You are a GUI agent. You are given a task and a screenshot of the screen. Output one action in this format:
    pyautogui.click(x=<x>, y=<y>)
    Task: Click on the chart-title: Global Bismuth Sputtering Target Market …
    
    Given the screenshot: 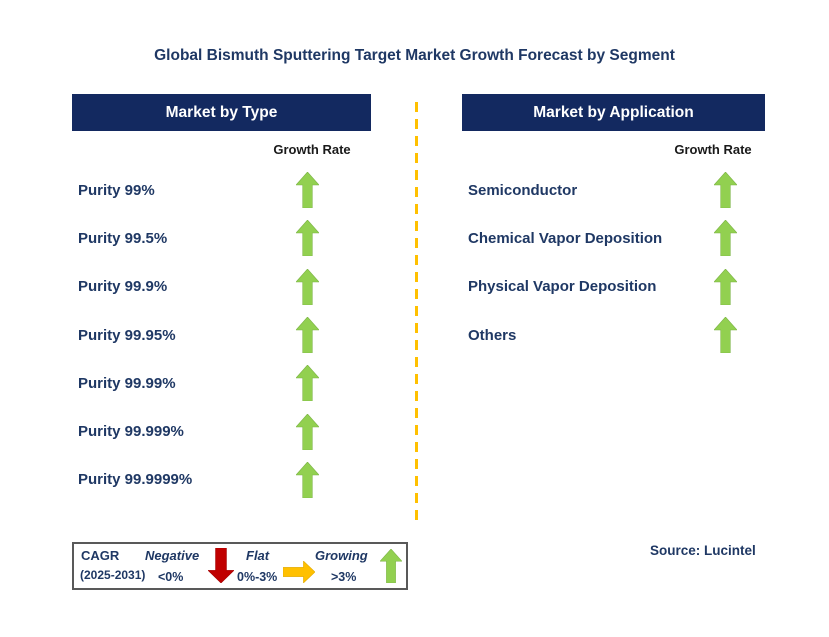 What is the action you would take?
    pyautogui.click(x=414, y=55)
    